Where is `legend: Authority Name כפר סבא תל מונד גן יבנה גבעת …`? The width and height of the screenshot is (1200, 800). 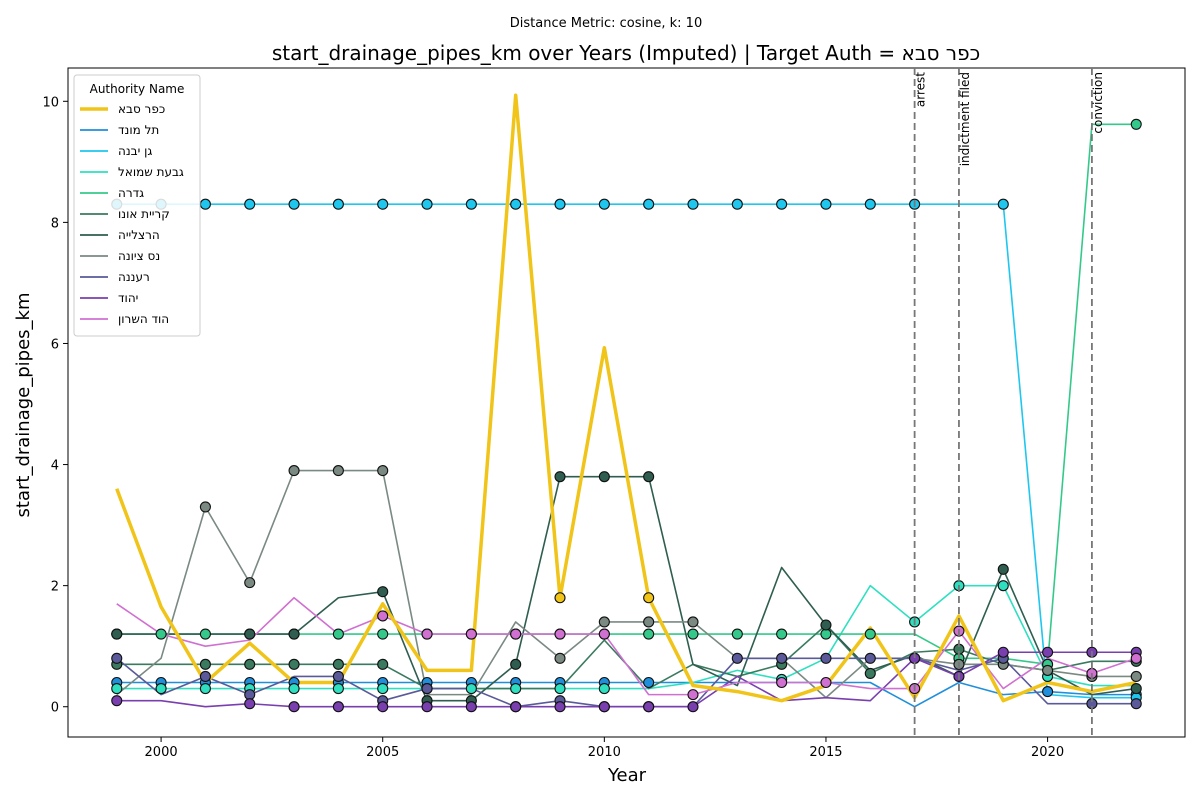
legend: Authority Name כפר סבא תל מונד גן יבנה גבעת … is located at coordinates (137, 205).